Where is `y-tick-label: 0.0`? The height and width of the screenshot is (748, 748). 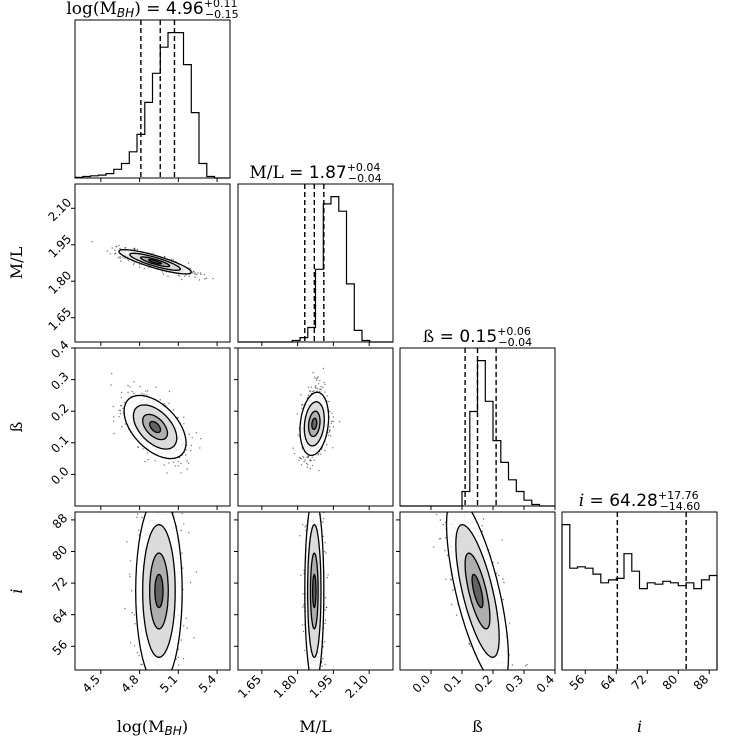 y-tick-label: 0.0 is located at coordinates (59, 475).